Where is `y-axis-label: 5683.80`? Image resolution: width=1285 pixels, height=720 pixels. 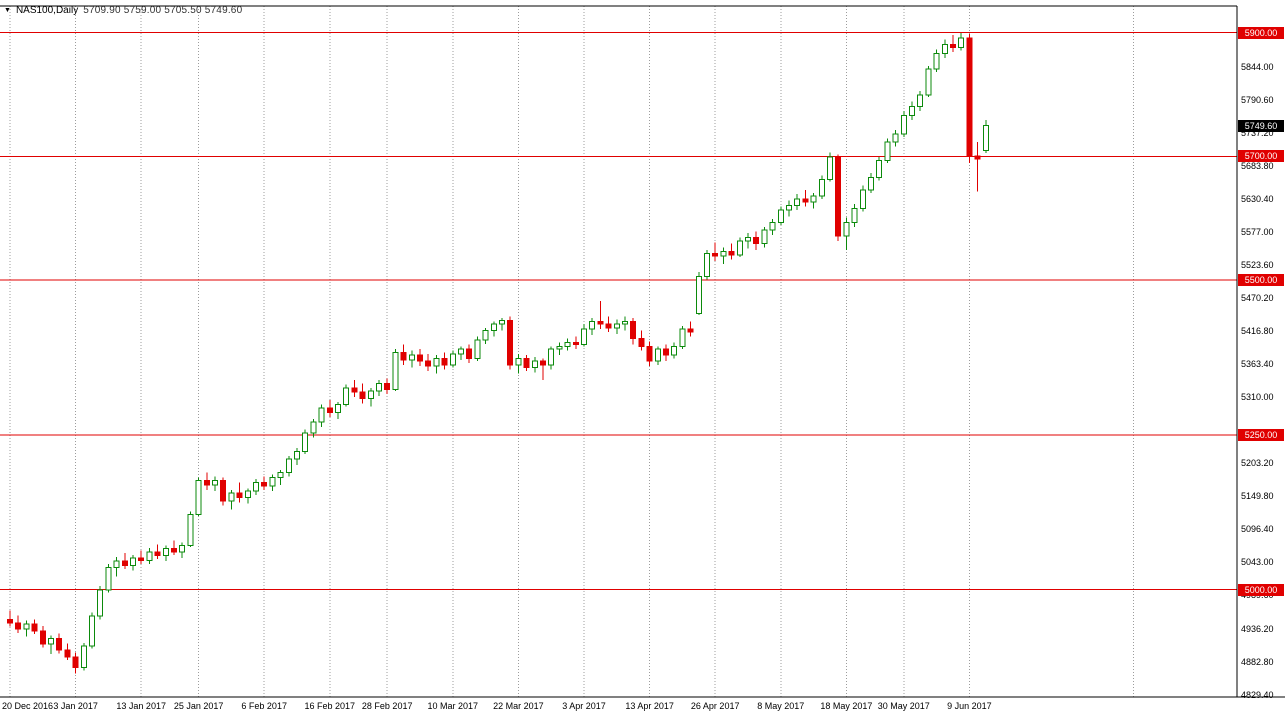 y-axis-label: 5683.80 is located at coordinates (1257, 165).